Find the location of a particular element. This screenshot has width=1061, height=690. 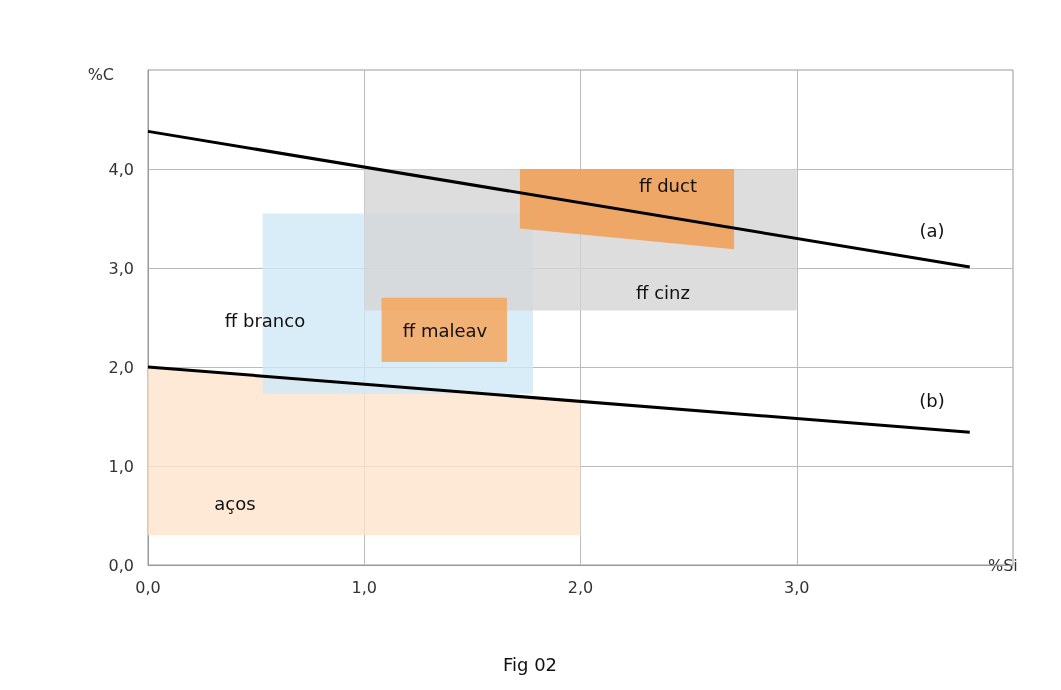

annotation: ff maleav is located at coordinates (445, 330).